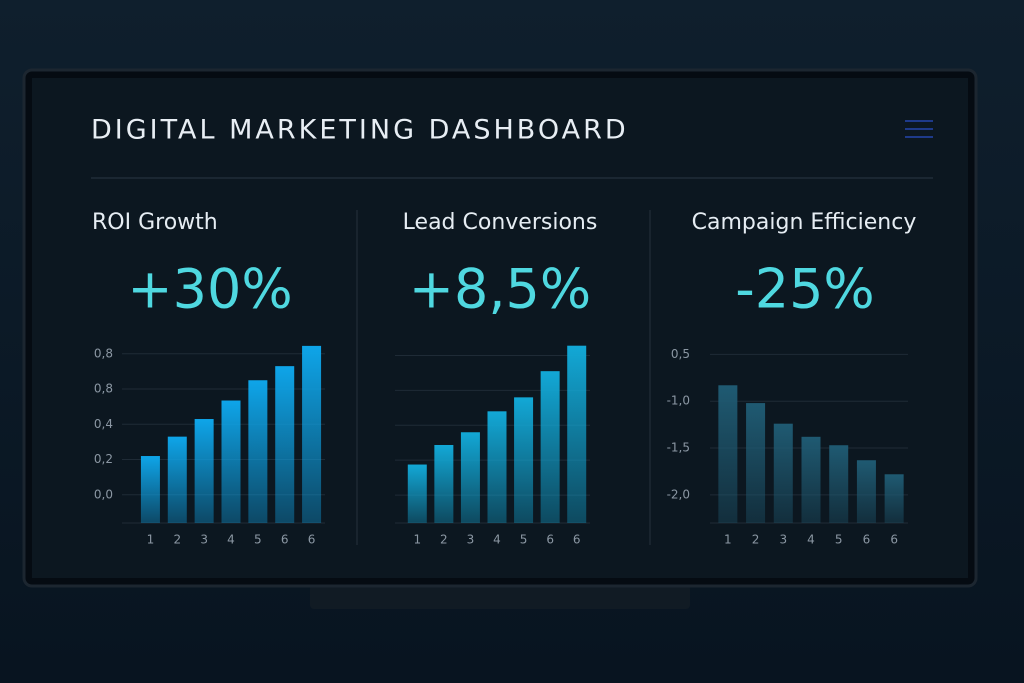  I want to click on y-tick-label: -2,0, so click(678, 494).